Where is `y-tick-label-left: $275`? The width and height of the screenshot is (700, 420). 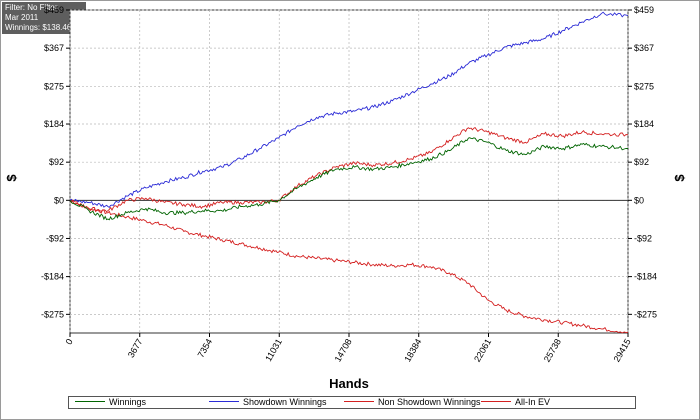
y-tick-label-left: $275 is located at coordinates (54, 86).